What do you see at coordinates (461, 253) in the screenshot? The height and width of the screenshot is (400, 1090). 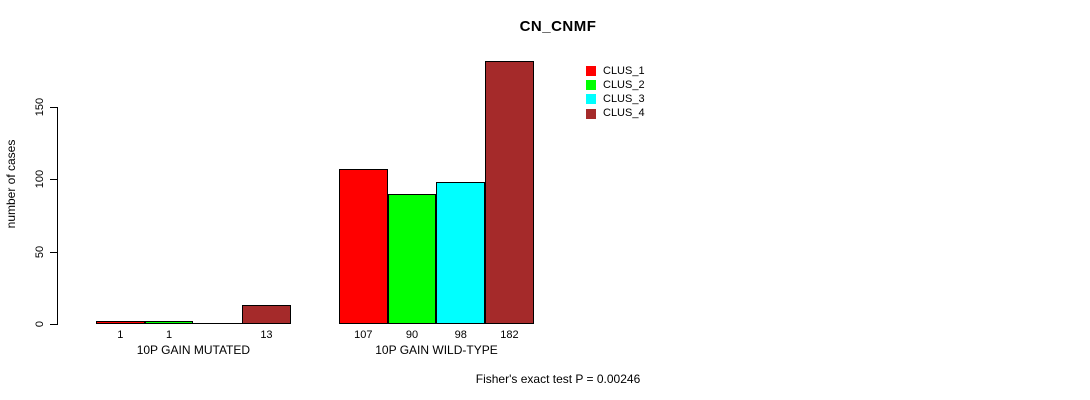 I see `bar-wildtype-clus3` at bounding box center [461, 253].